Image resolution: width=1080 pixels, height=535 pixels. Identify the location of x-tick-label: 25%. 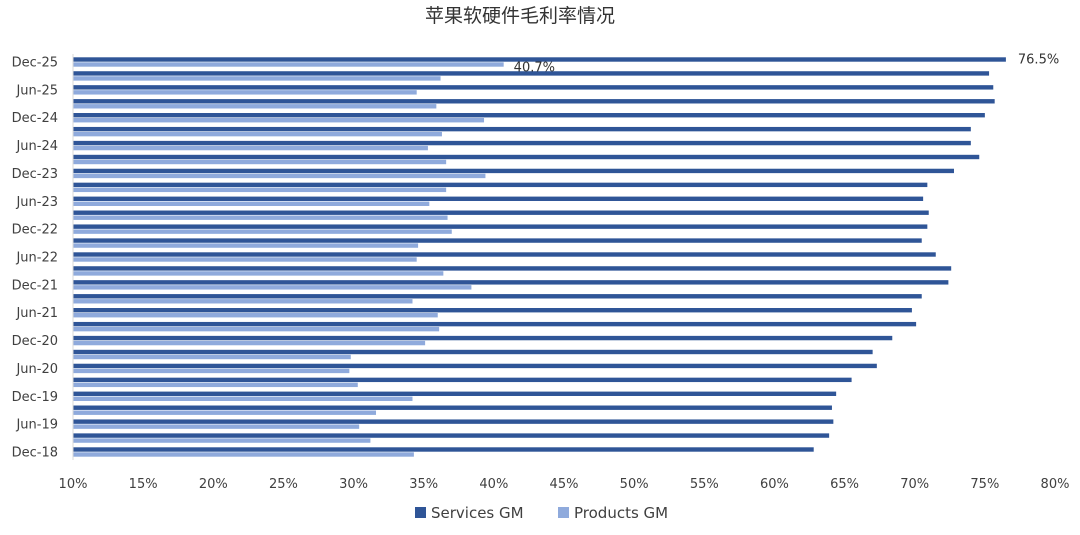
(283, 484).